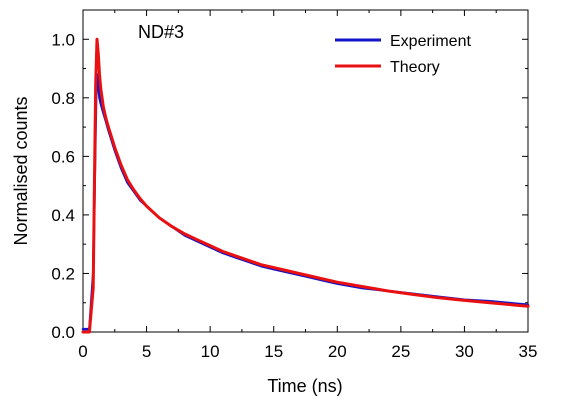 The height and width of the screenshot is (407, 561). What do you see at coordinates (63, 215) in the screenshot?
I see `y-tick-label: 0.4` at bounding box center [63, 215].